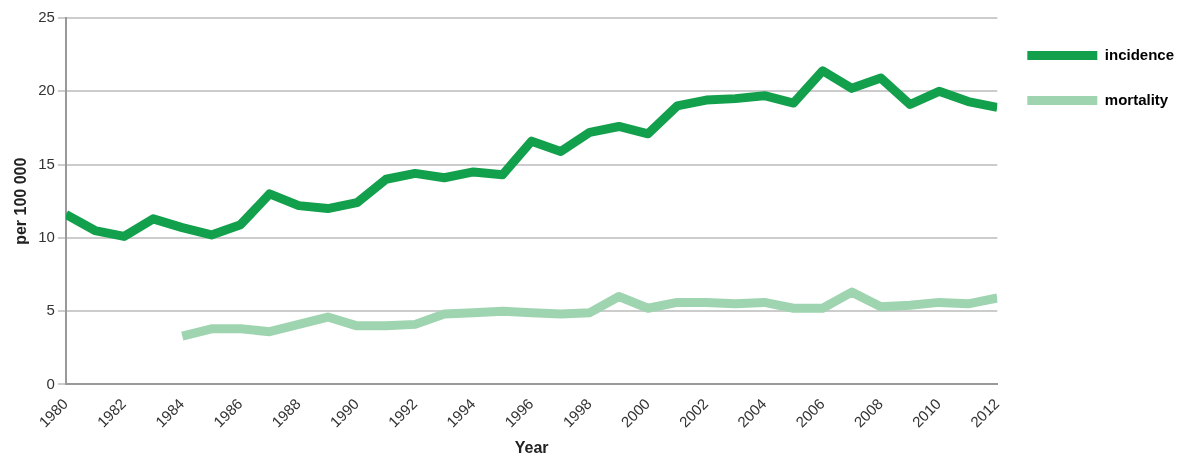  What do you see at coordinates (1136, 99) in the screenshot?
I see `legend-label: mortality` at bounding box center [1136, 99].